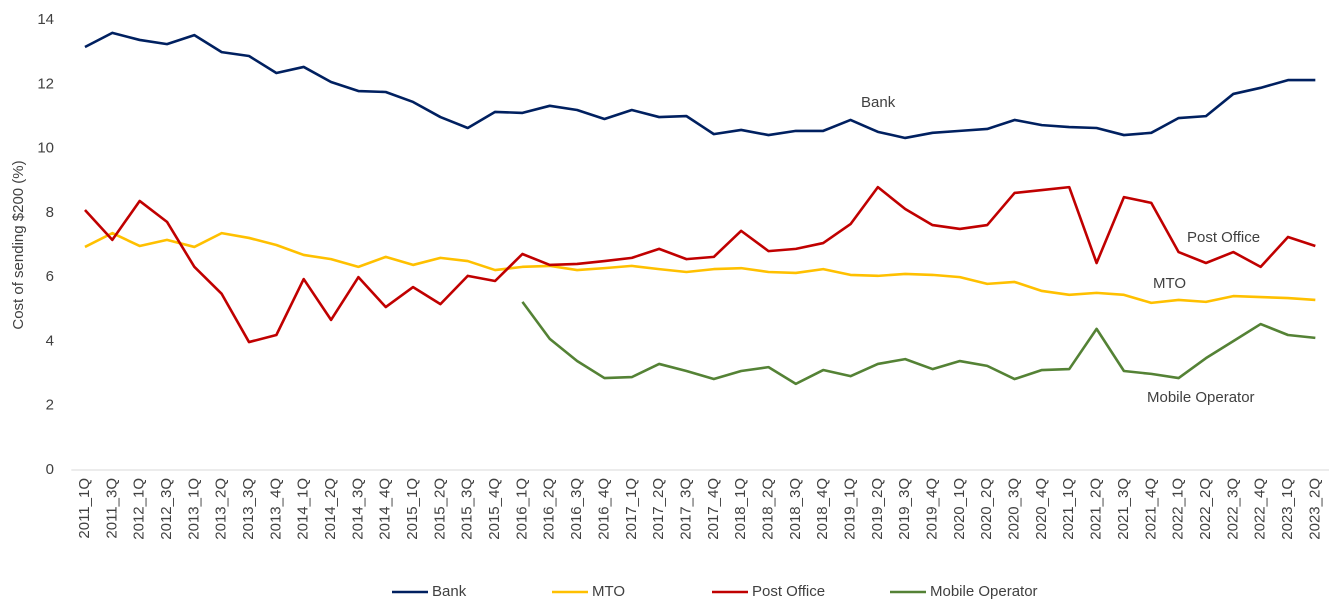 Image resolution: width=1335 pixels, height=603 pixels. Describe the element at coordinates (193, 509) in the screenshot. I see `x-tick-label: 2013_1Q` at that location.